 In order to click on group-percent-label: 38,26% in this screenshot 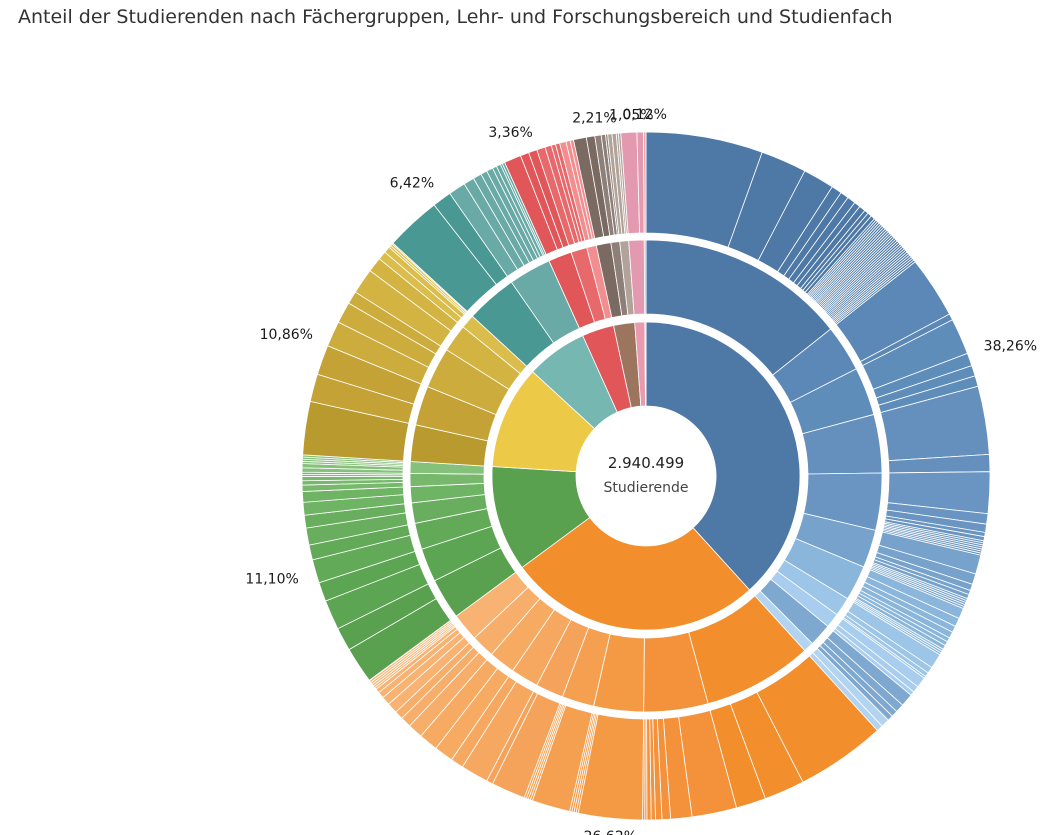, I will do `click(1010, 346)`.